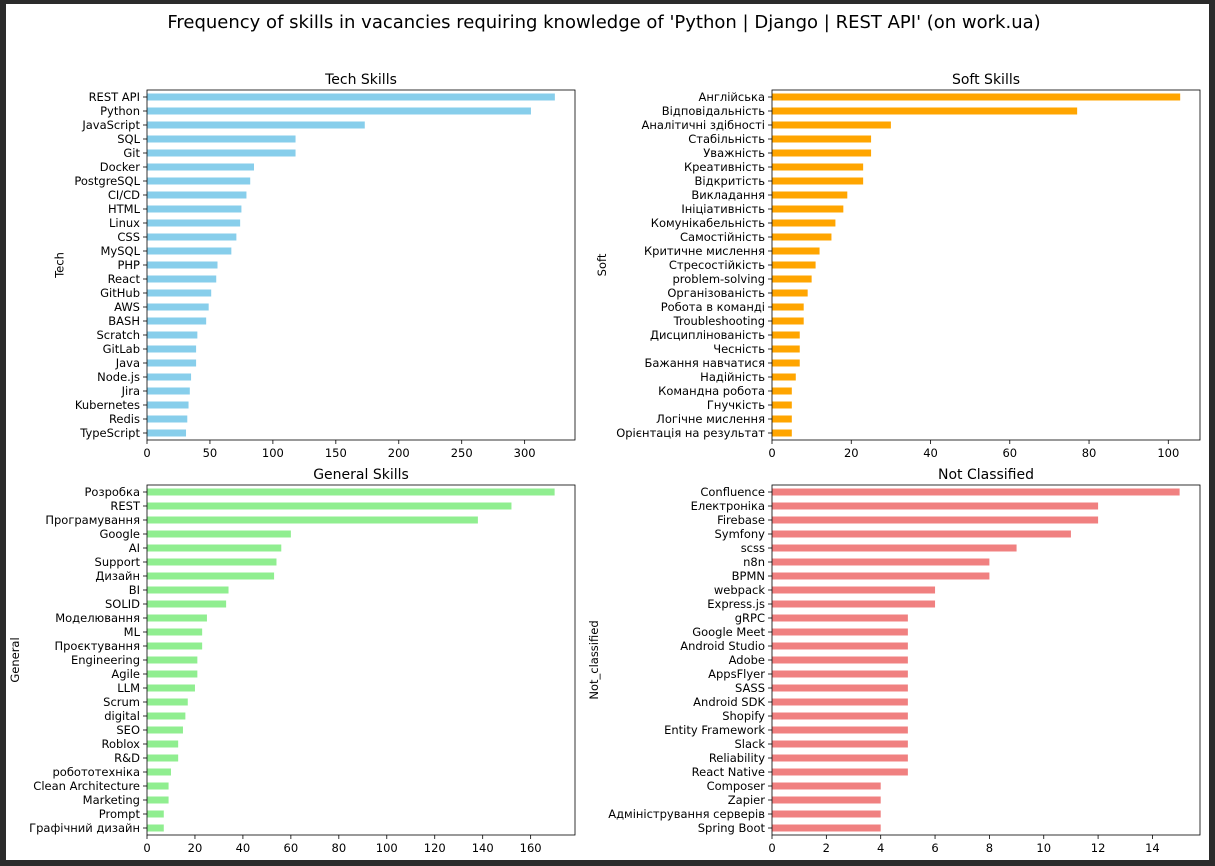 The height and width of the screenshot is (866, 1215). Describe the element at coordinates (134, 548) in the screenshot. I see `general-category-label: AI` at that location.